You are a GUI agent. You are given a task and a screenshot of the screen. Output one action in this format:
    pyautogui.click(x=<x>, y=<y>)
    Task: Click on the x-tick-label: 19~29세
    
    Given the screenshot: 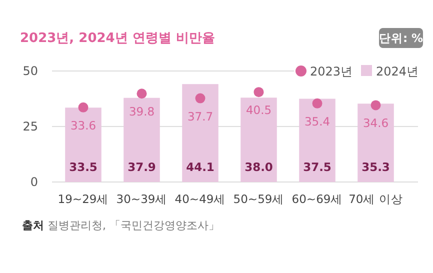 What is the action you would take?
    pyautogui.click(x=83, y=199)
    